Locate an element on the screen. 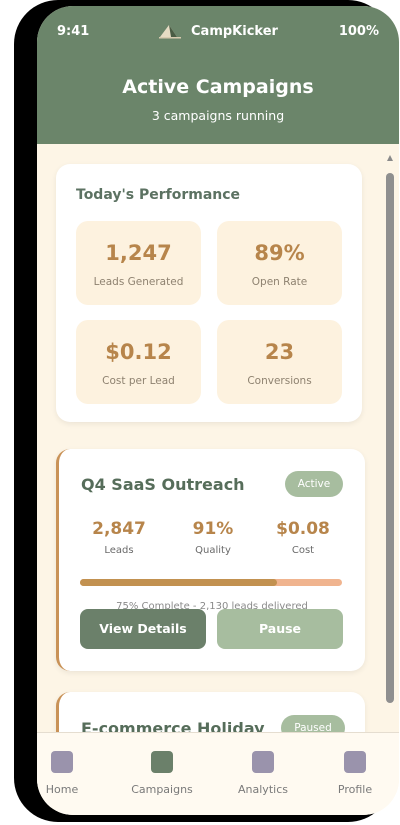 The width and height of the screenshot is (400, 825). tent-logo-icon is located at coordinates (170, 32).